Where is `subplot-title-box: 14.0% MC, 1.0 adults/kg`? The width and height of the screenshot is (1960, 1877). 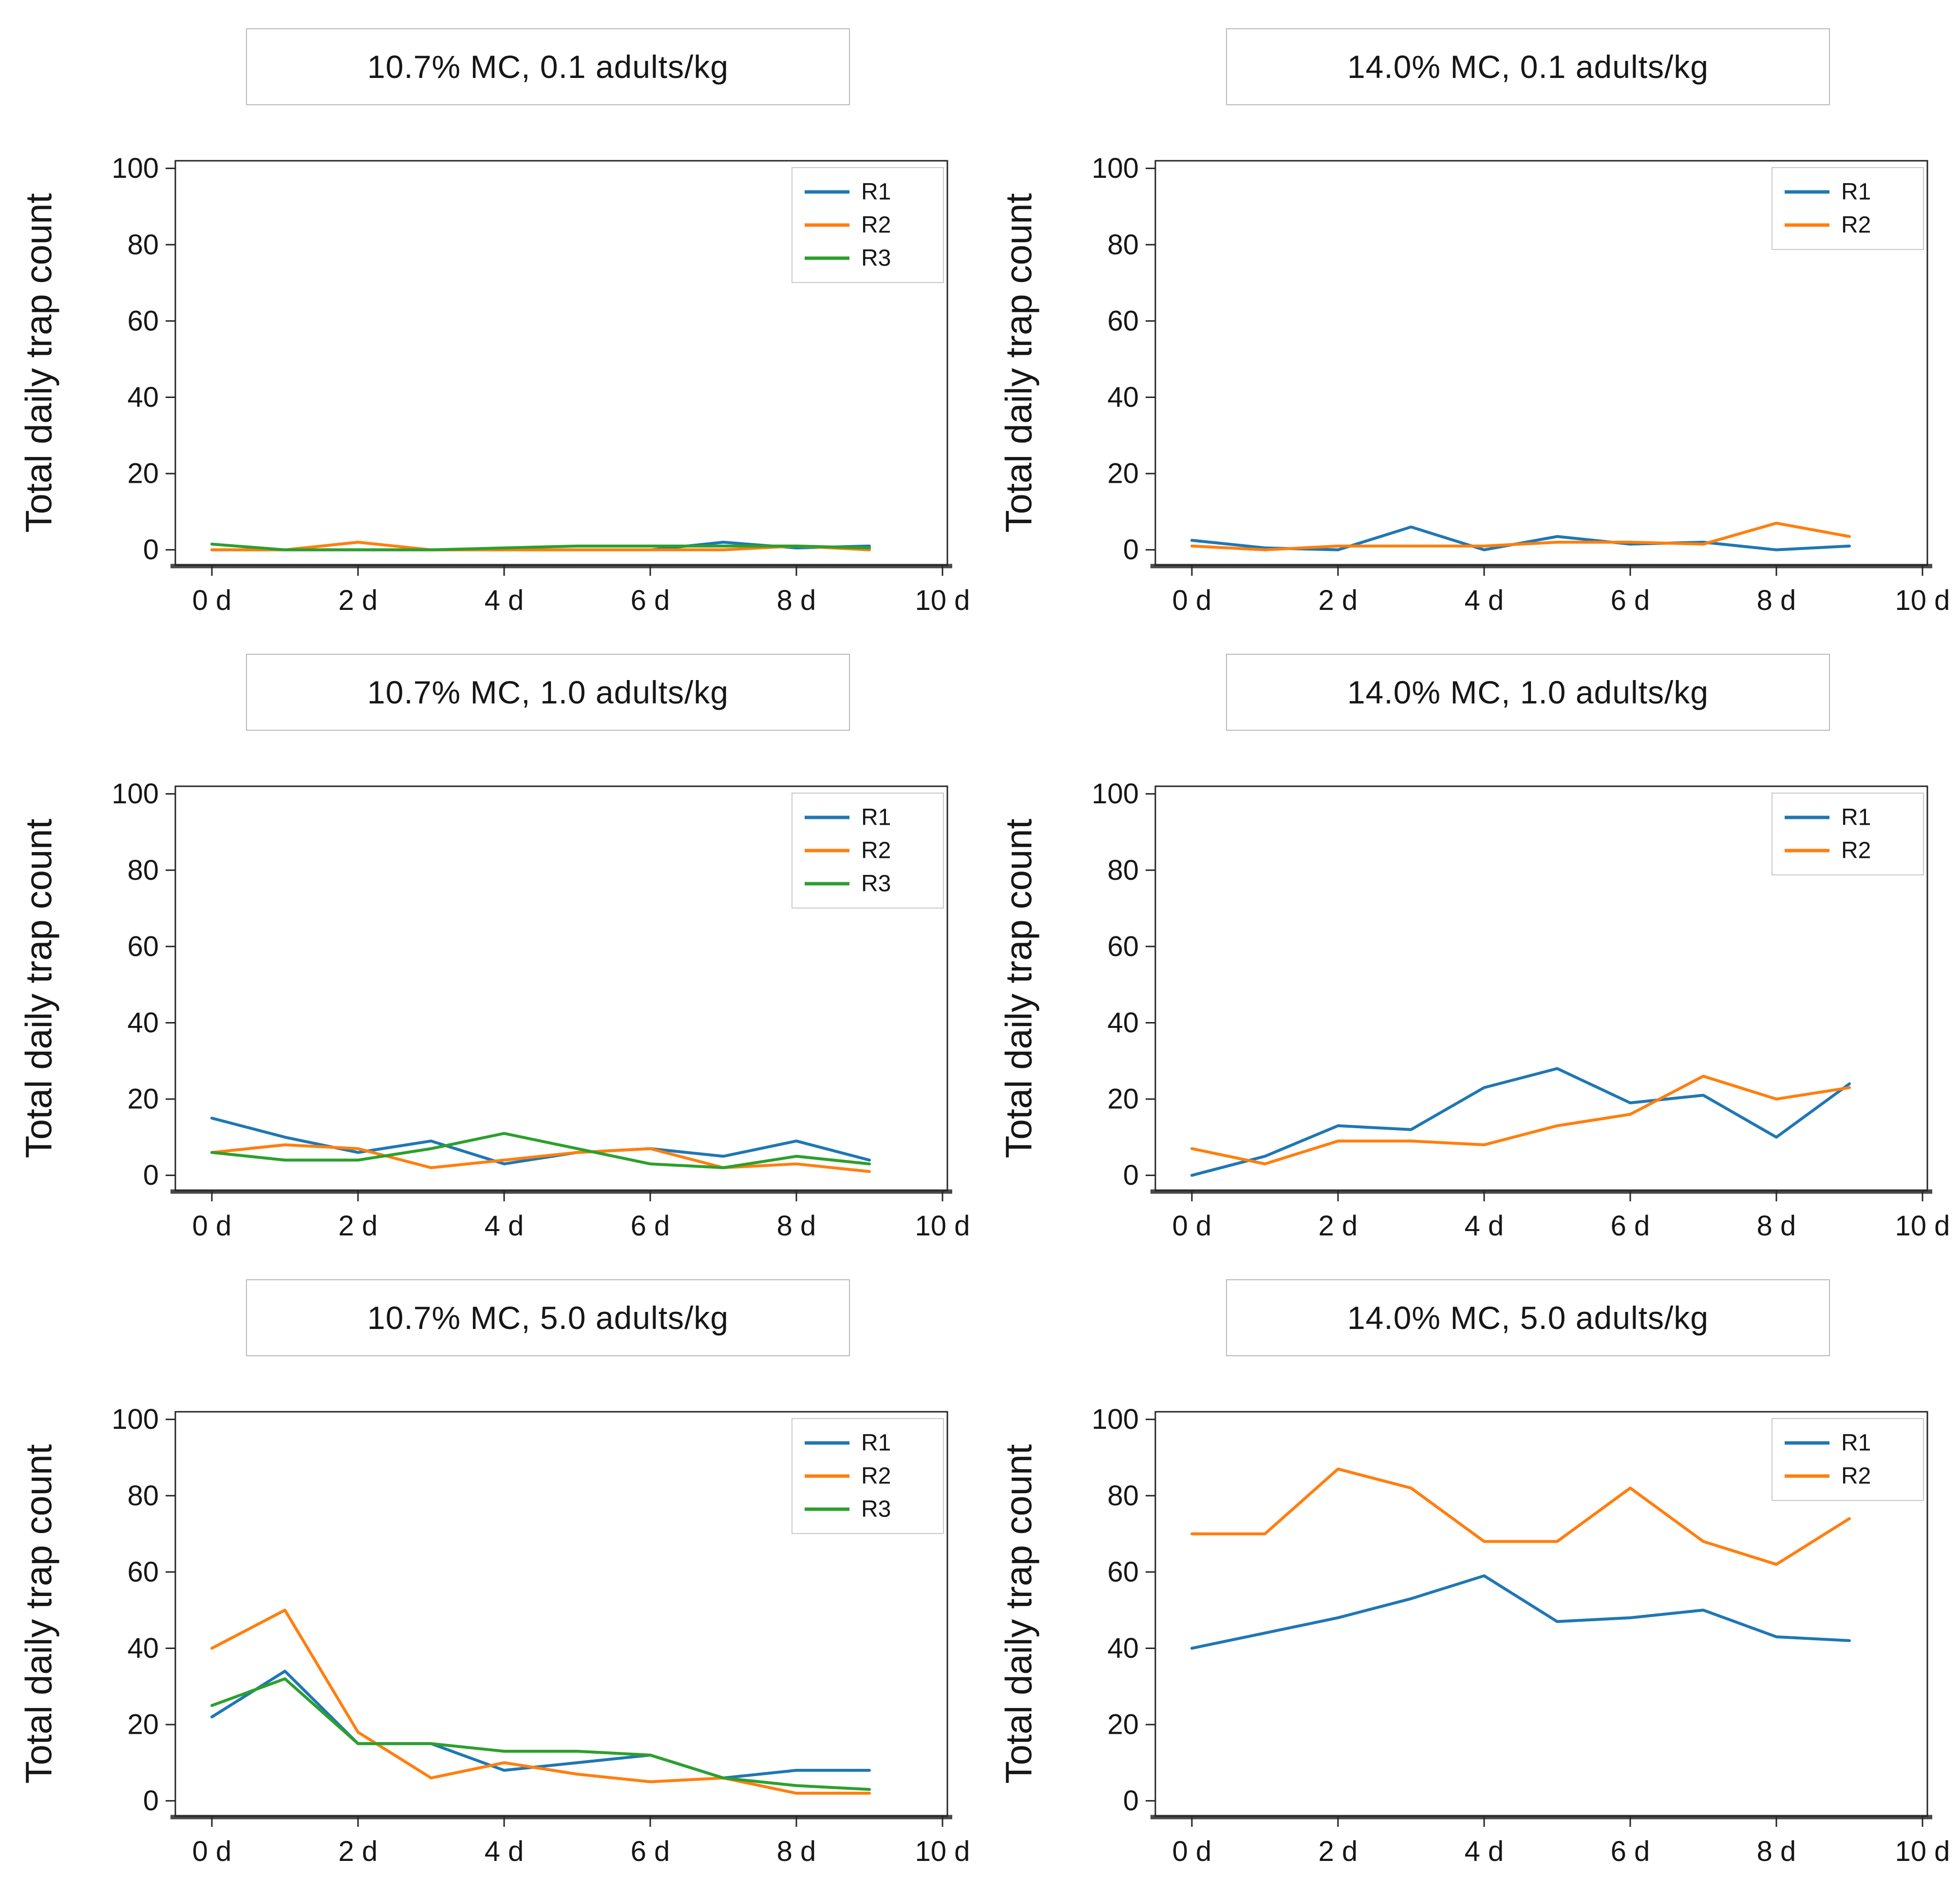 subplot-title-box: 14.0% MC, 1.0 adults/kg is located at coordinates (1528, 692).